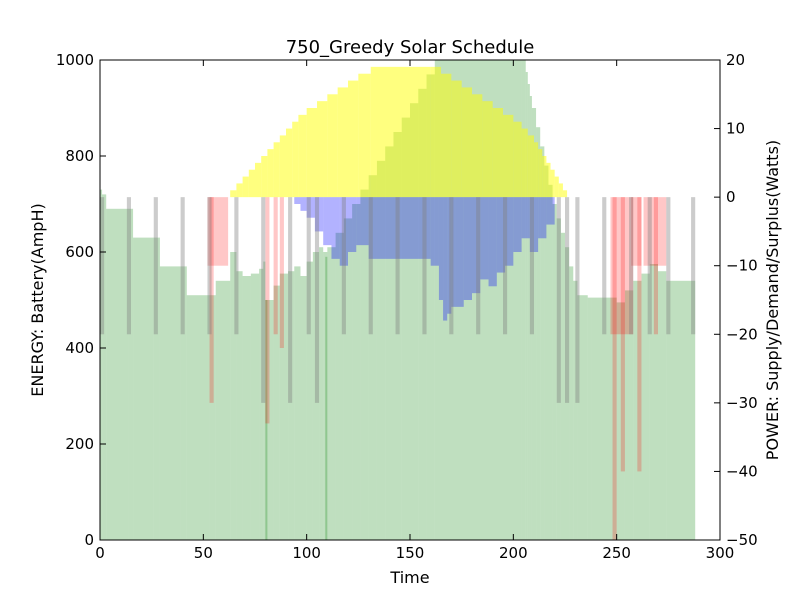  I want to click on x-tick-label: 250, so click(616, 553).